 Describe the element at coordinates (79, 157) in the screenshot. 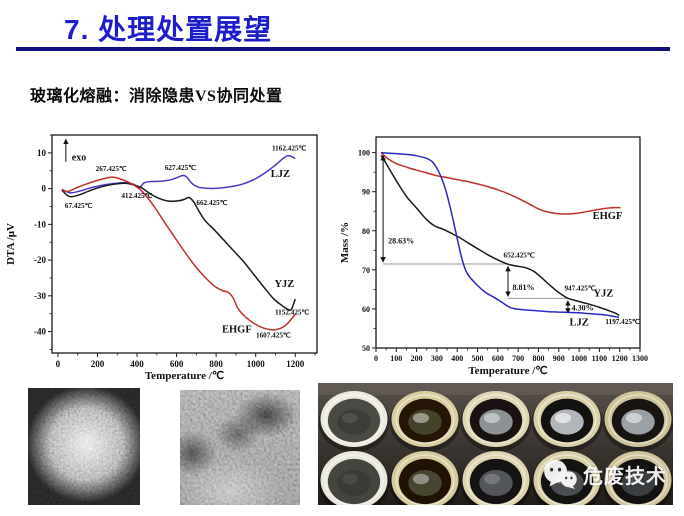

I see `svg-text: exo` at that location.